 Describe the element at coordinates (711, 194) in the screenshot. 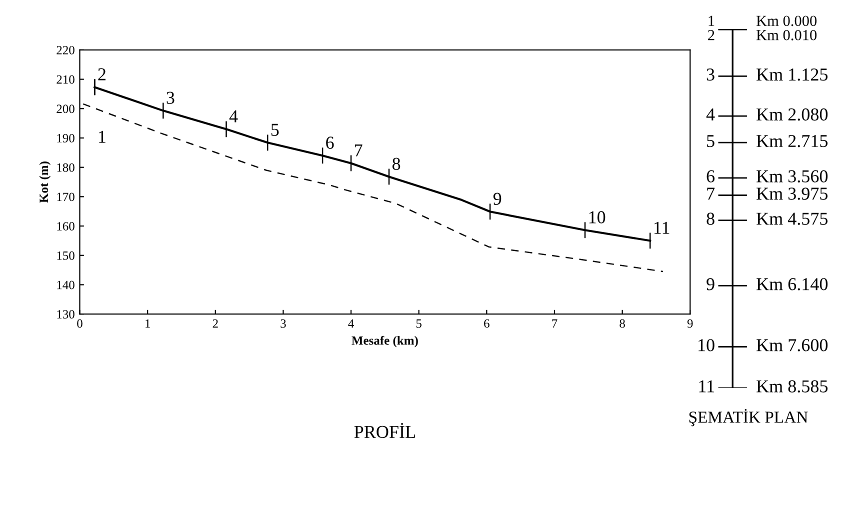

I see `category-label: 7` at that location.